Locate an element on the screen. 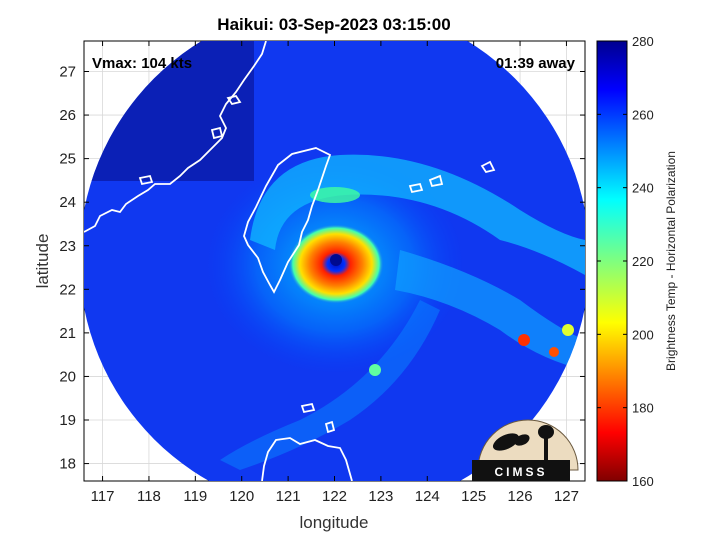 The image size is (720, 540). x-tick-label: 127 is located at coordinates (566, 496).